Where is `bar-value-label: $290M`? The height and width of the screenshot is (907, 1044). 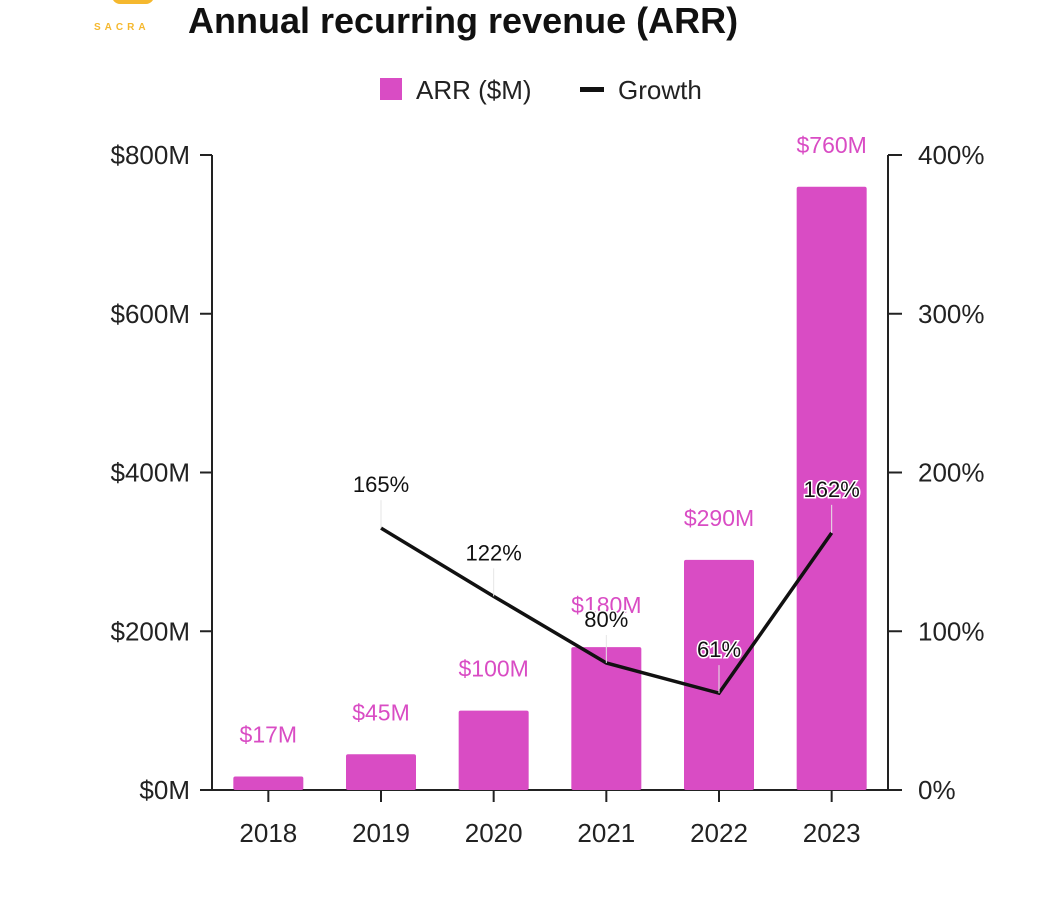
bar-value-label: $290M is located at coordinates (719, 518).